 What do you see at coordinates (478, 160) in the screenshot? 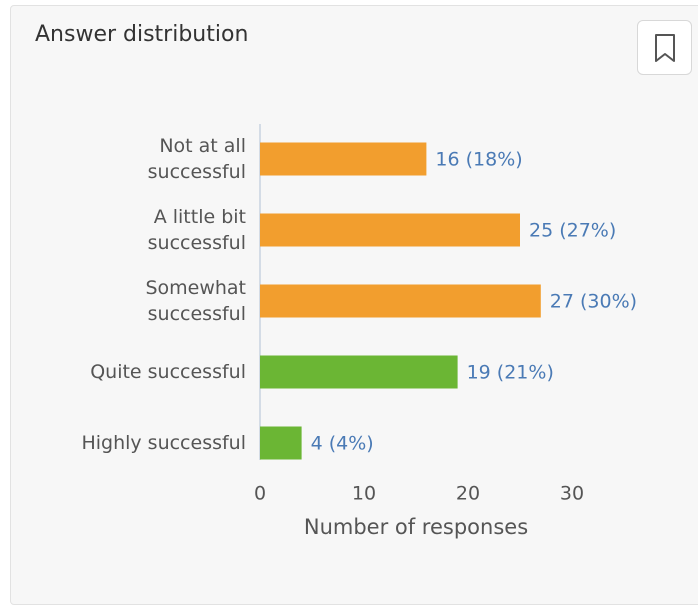
I see `data-label: 16 (18%)` at bounding box center [478, 160].